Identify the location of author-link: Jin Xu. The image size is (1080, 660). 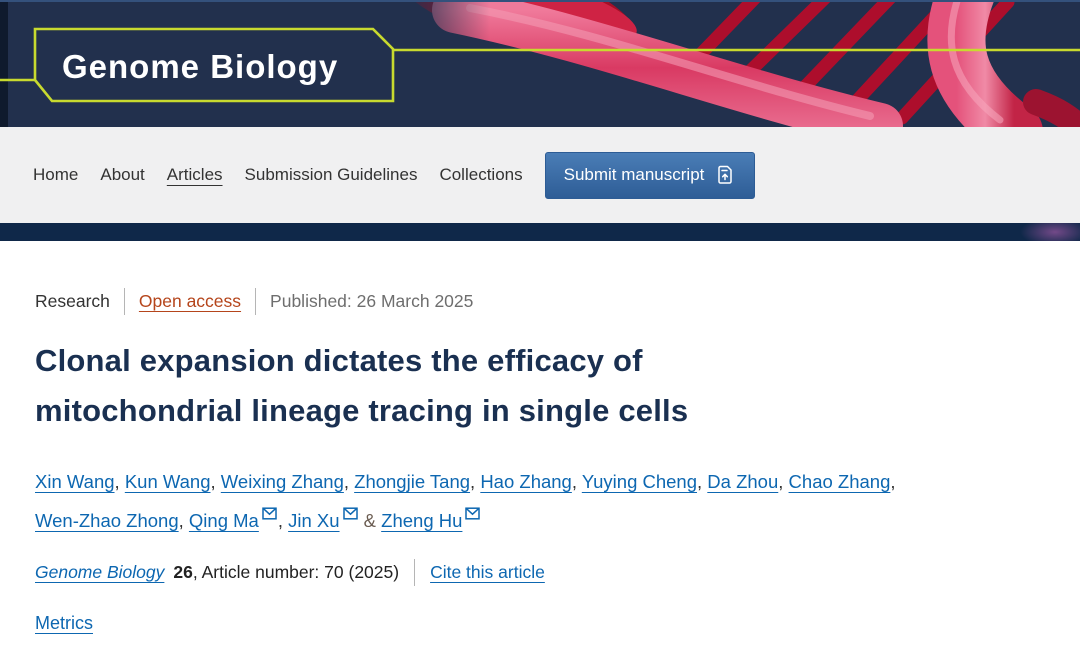
(314, 520).